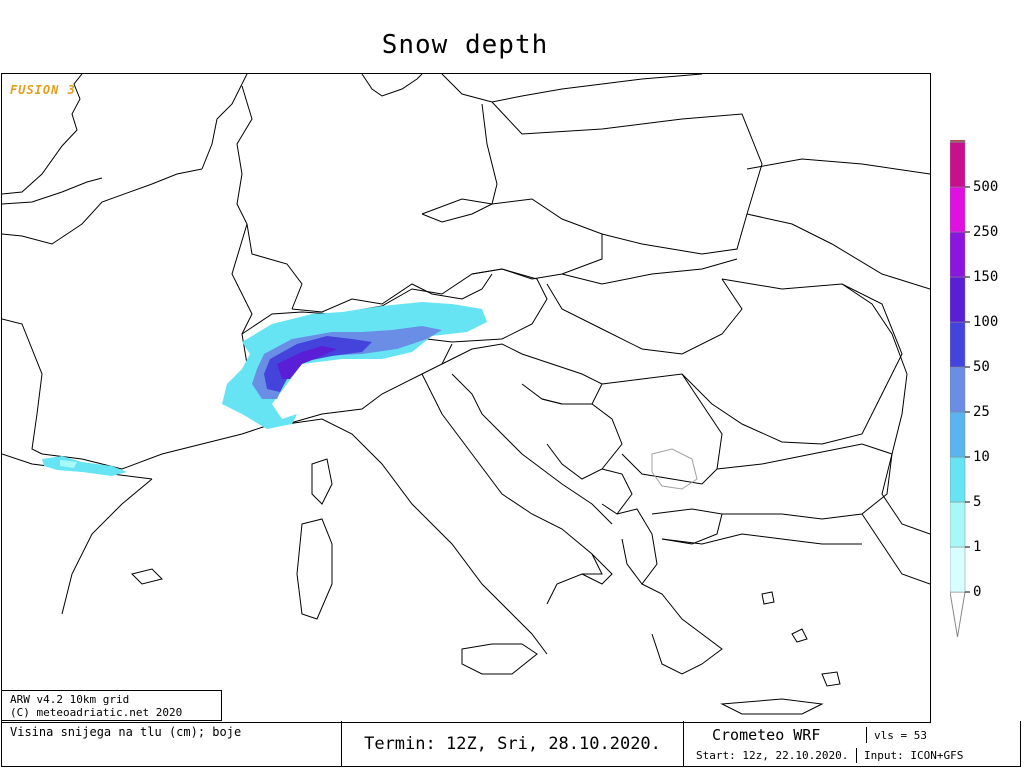 The height and width of the screenshot is (768, 1024). What do you see at coordinates (986, 232) in the screenshot?
I see `legend-label: 250` at bounding box center [986, 232].